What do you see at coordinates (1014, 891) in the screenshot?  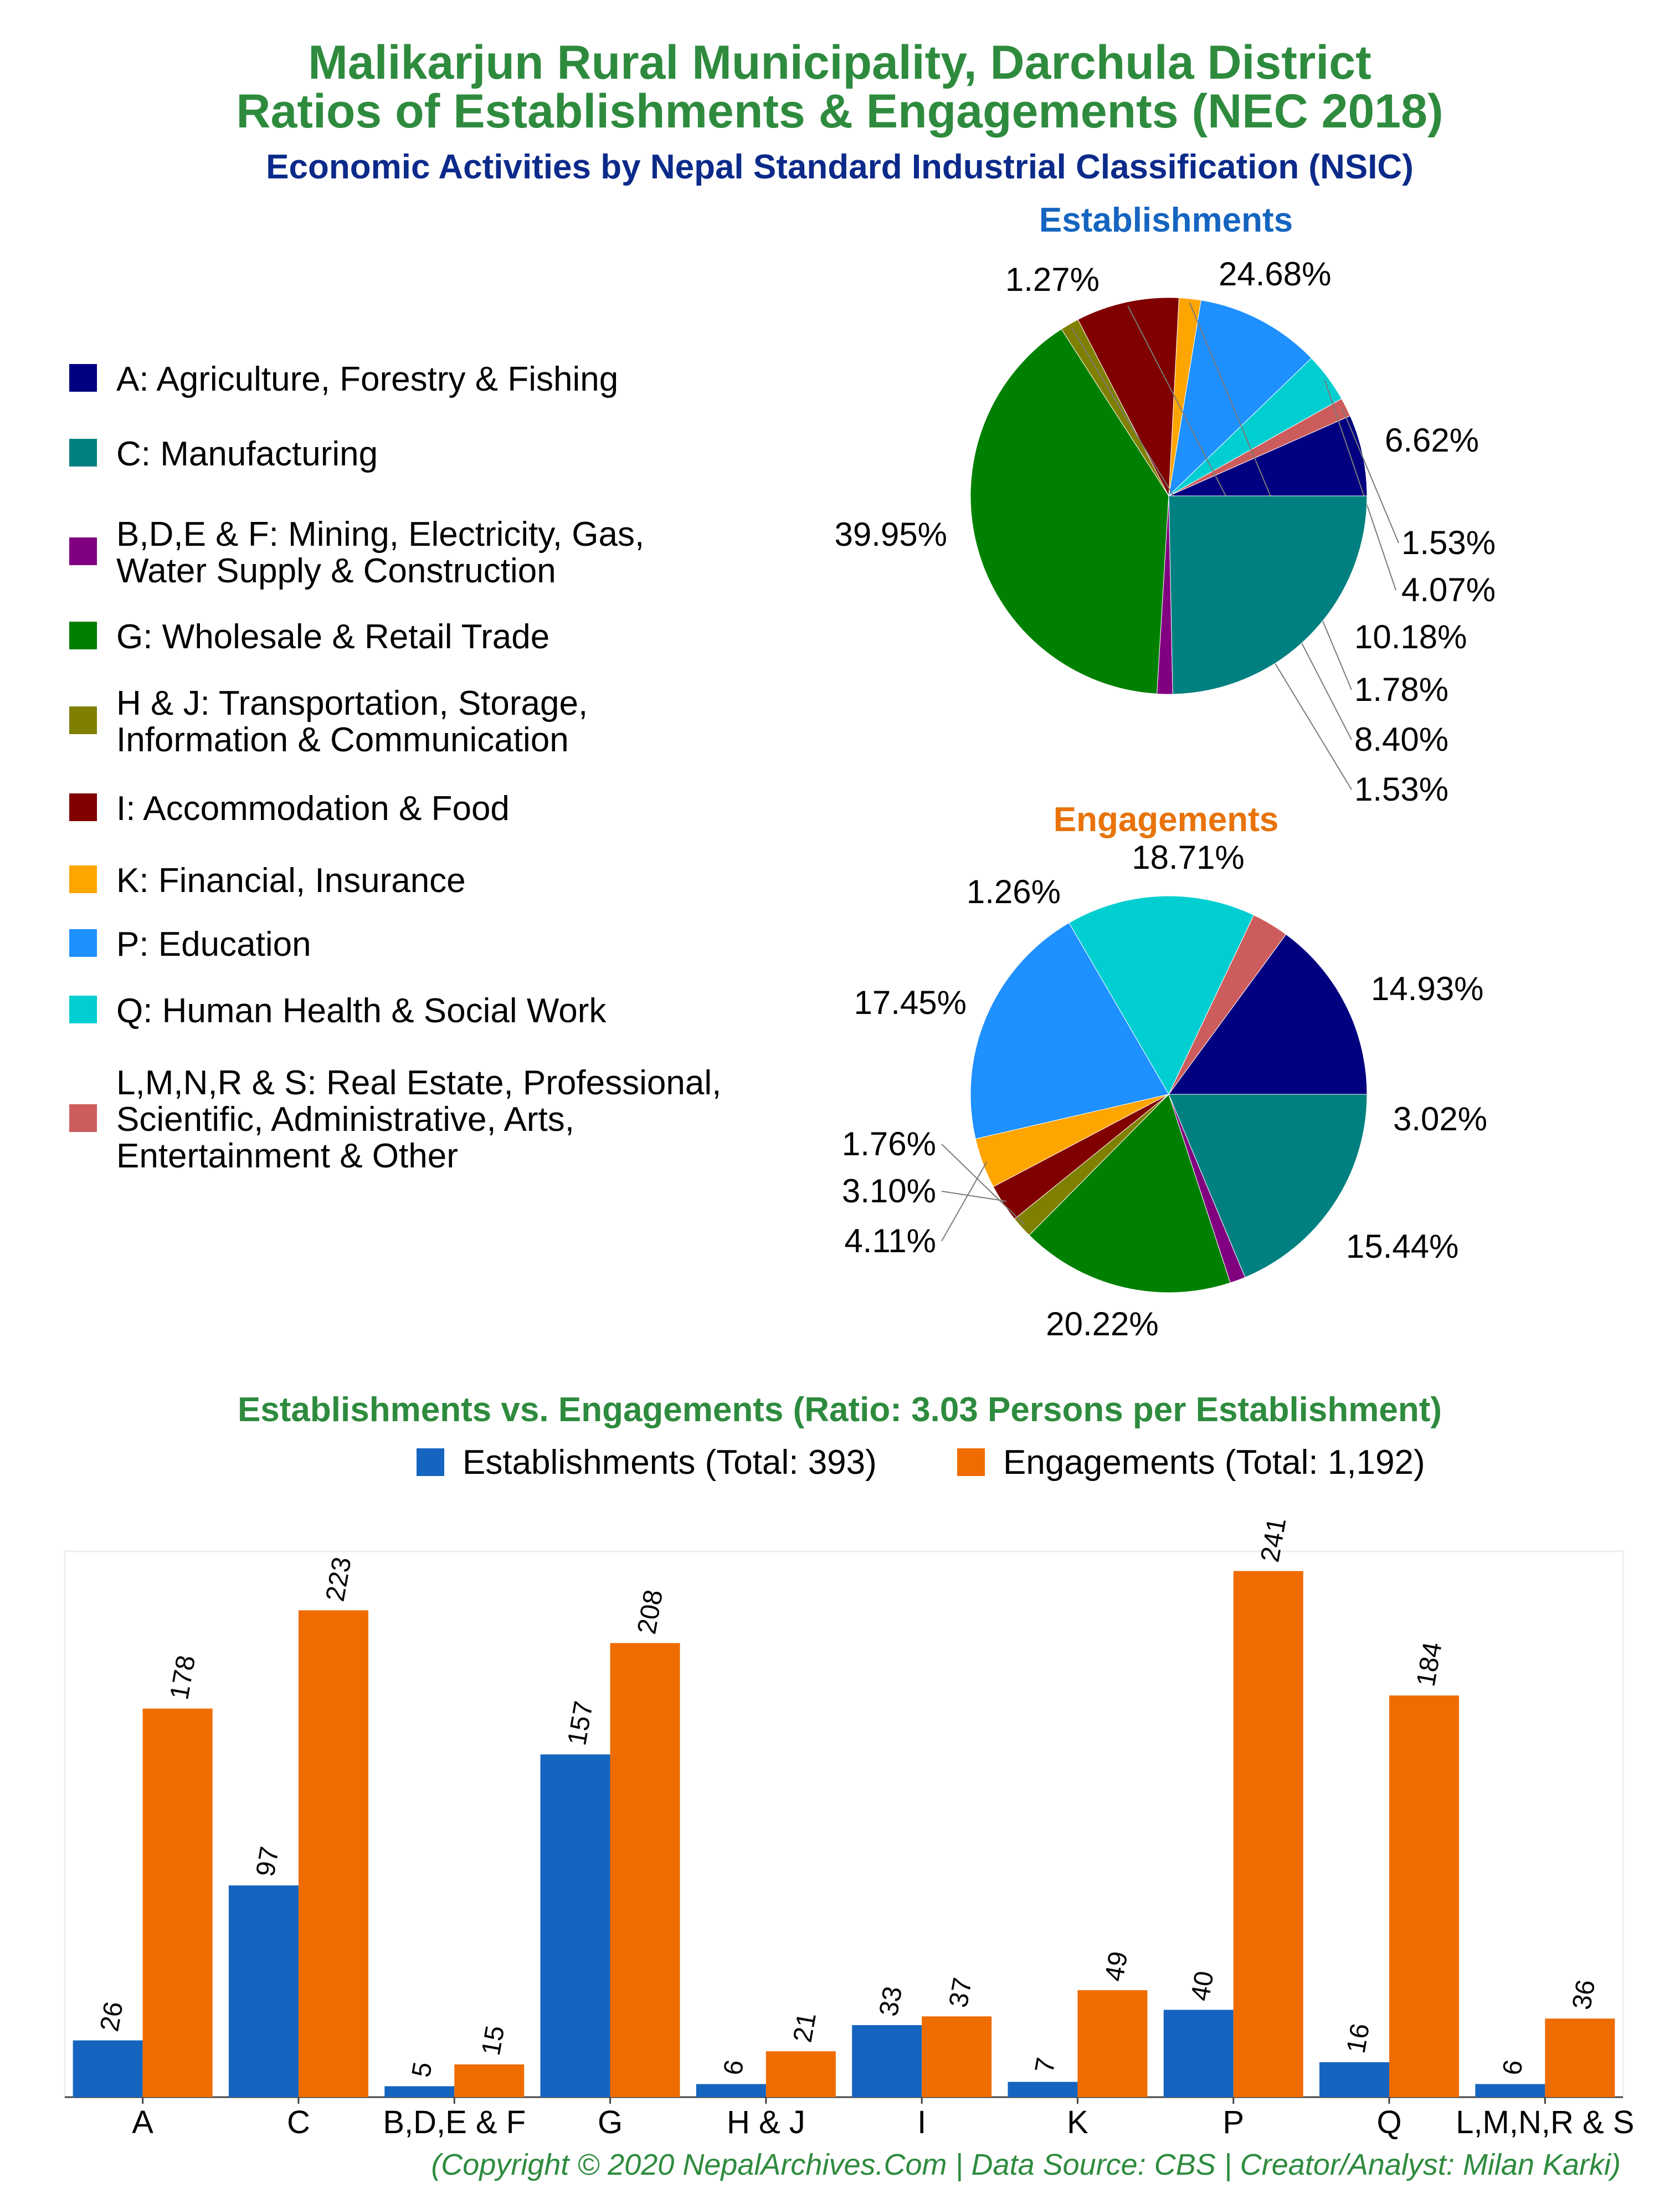 I see `pie-label-bdef: 1.26%` at bounding box center [1014, 891].